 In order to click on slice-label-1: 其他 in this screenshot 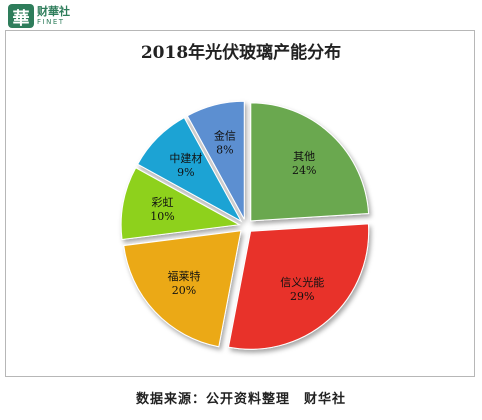, I will do `click(304, 156)`.